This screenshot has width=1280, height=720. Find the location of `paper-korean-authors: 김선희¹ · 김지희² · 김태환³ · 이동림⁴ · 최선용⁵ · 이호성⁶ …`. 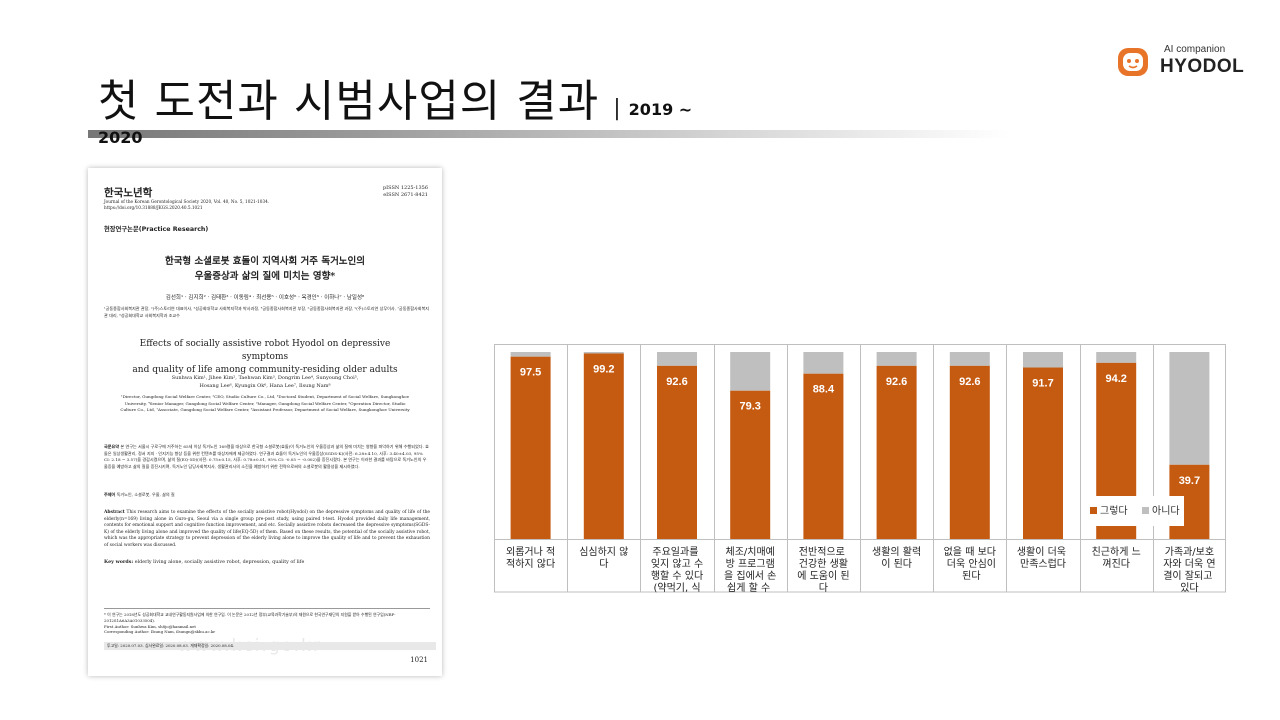

paper-korean-authors: 김선희¹ · 김지희² · 김태환³ · 이동림⁴ · 최선용⁵ · 이호성⁶ … is located at coordinates (265, 298).